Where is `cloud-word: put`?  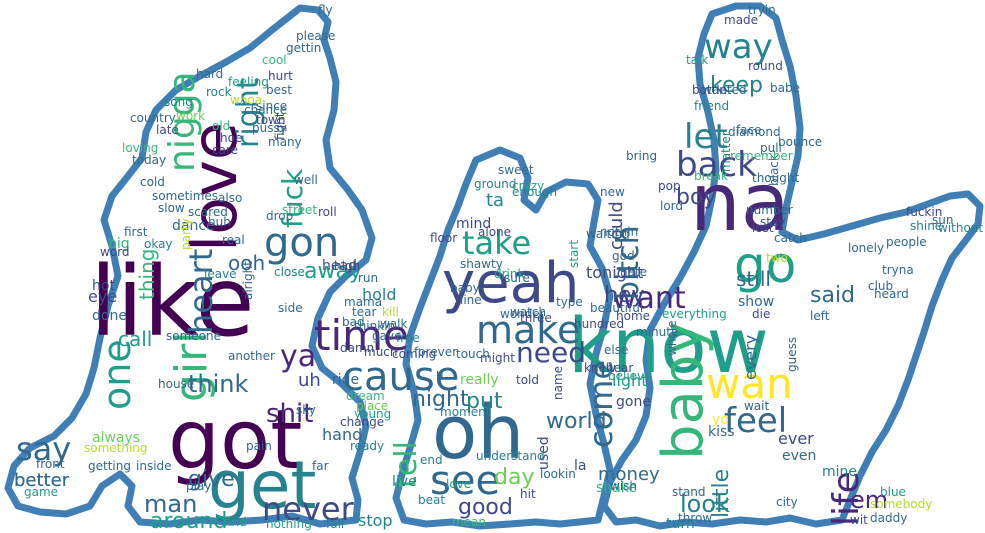 cloud-word: put is located at coordinates (484, 401).